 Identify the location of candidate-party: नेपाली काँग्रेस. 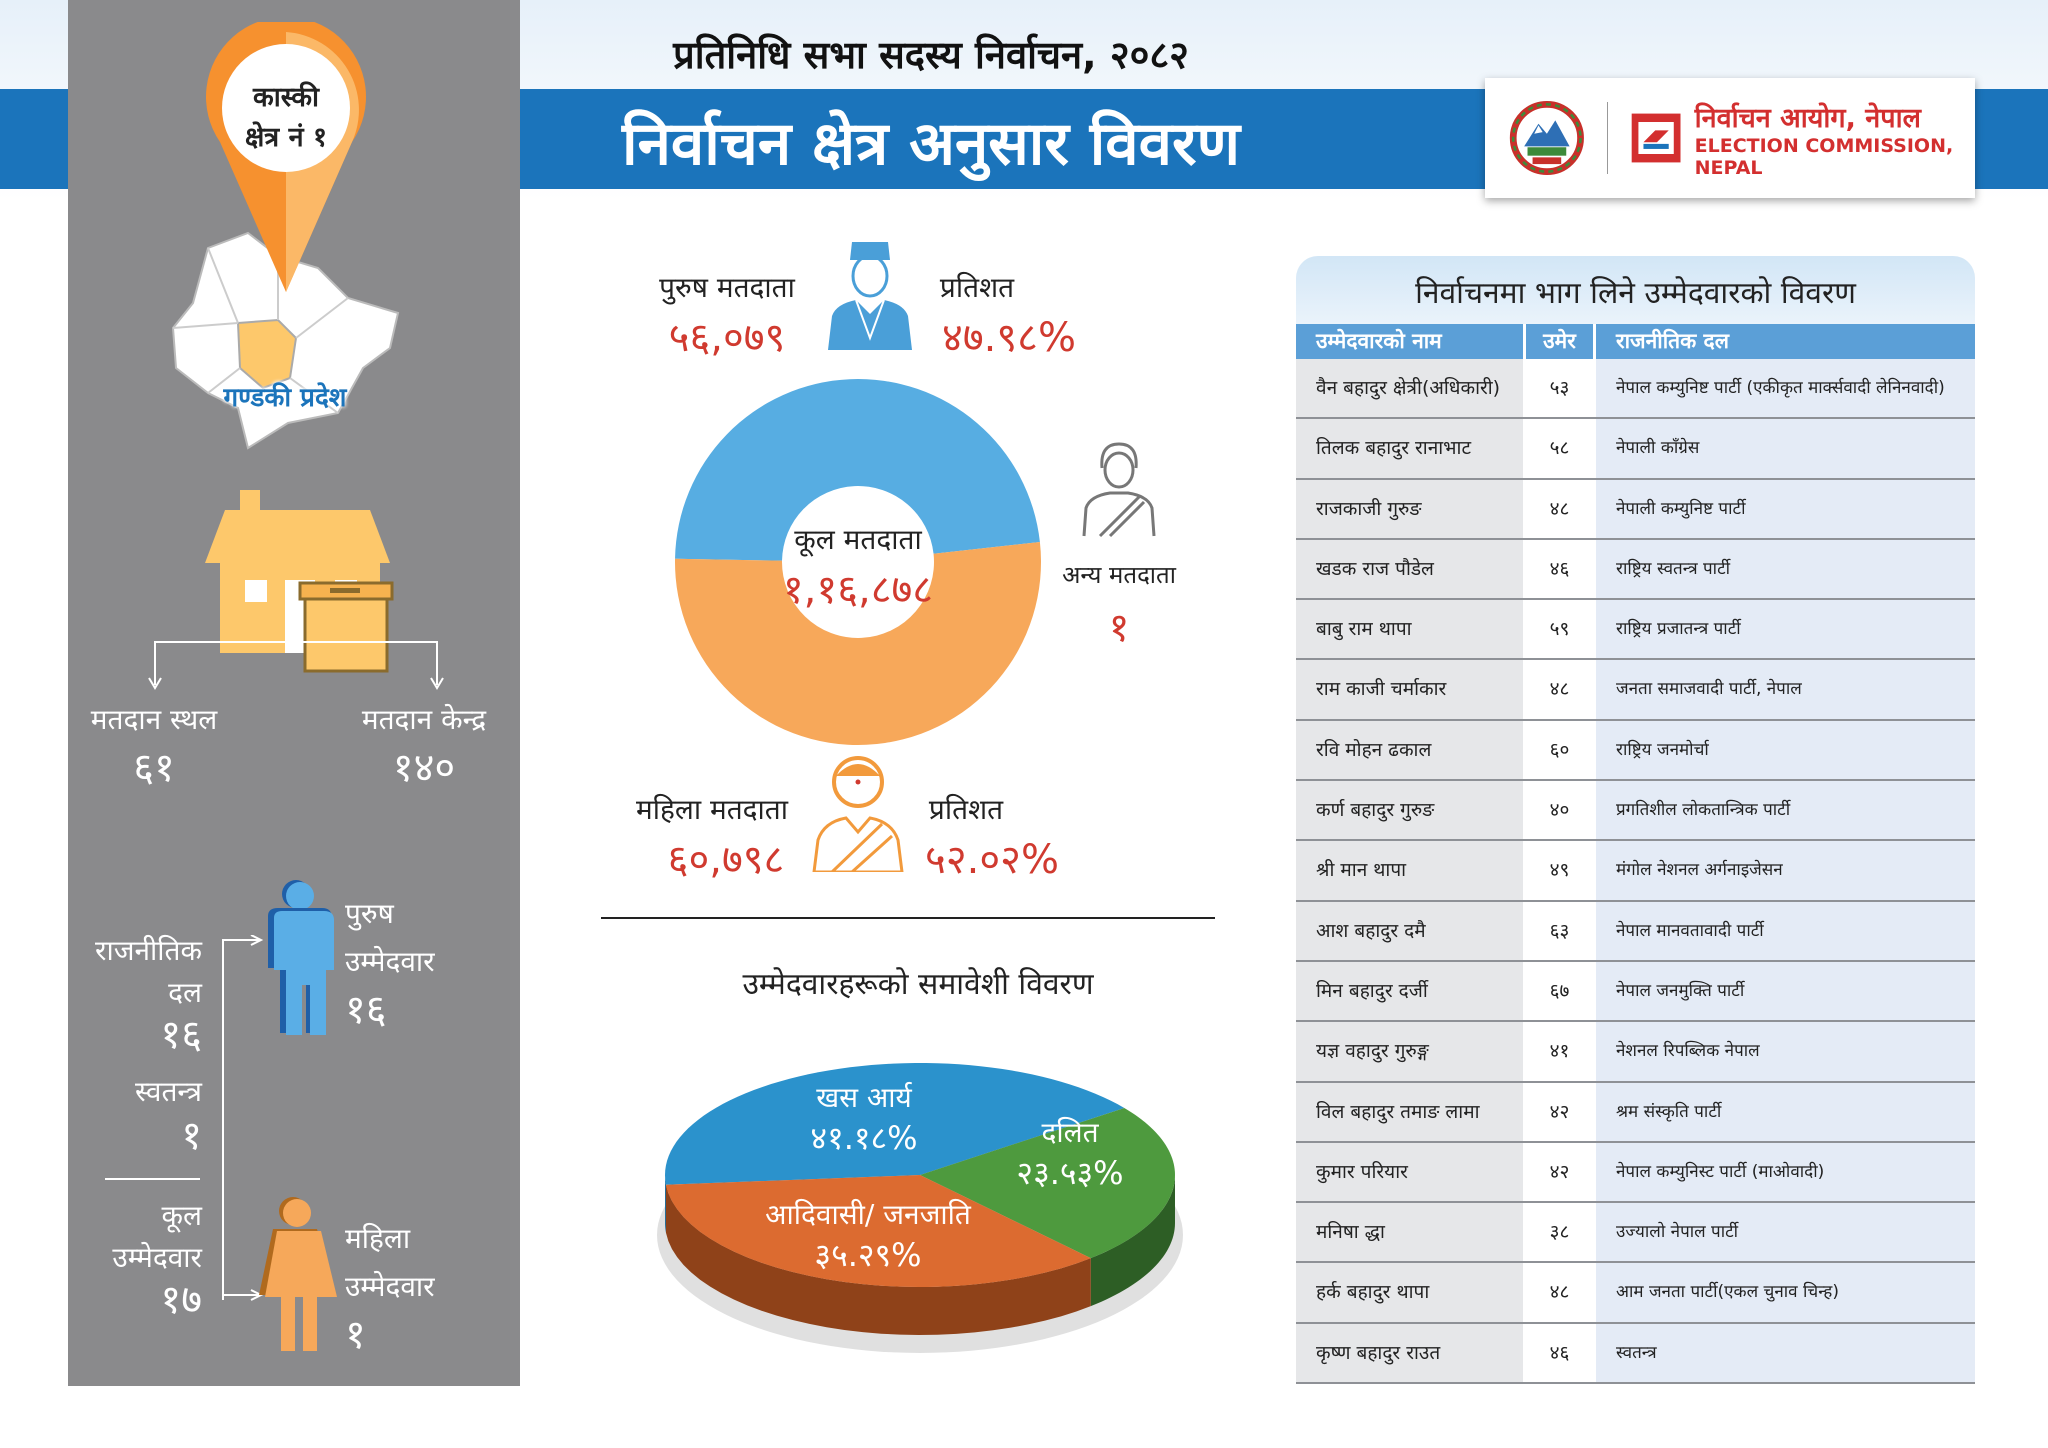
(1785, 448).